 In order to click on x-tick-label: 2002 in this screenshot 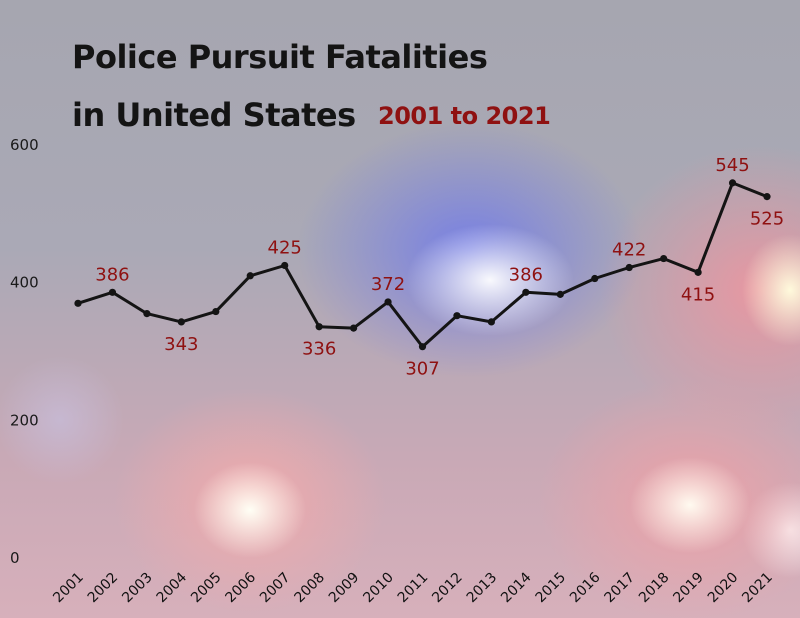, I will do `click(103, 588)`.